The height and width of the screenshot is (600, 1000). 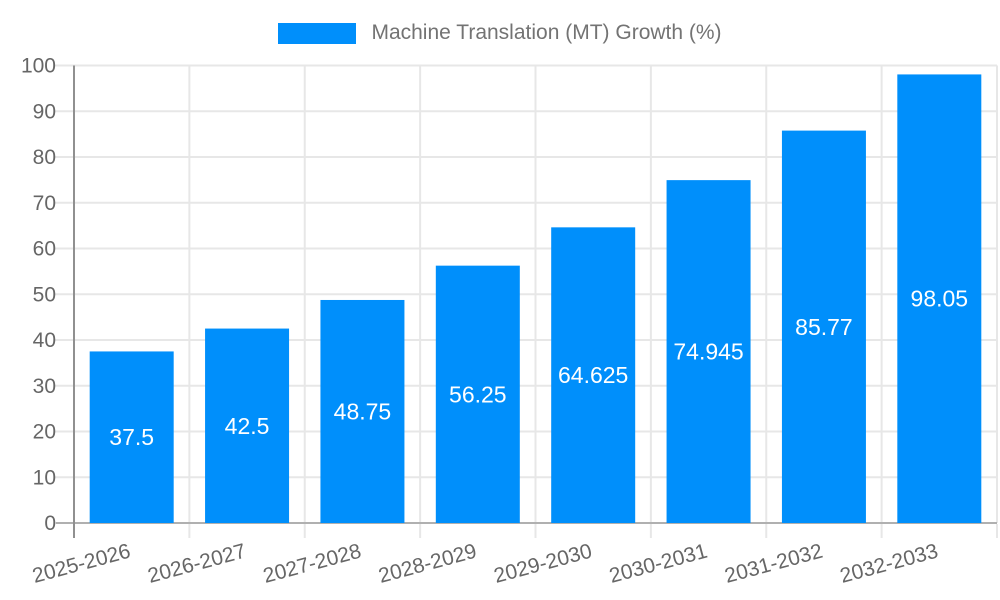 I want to click on x-tick-label: 2029-2030, so click(x=543, y=564).